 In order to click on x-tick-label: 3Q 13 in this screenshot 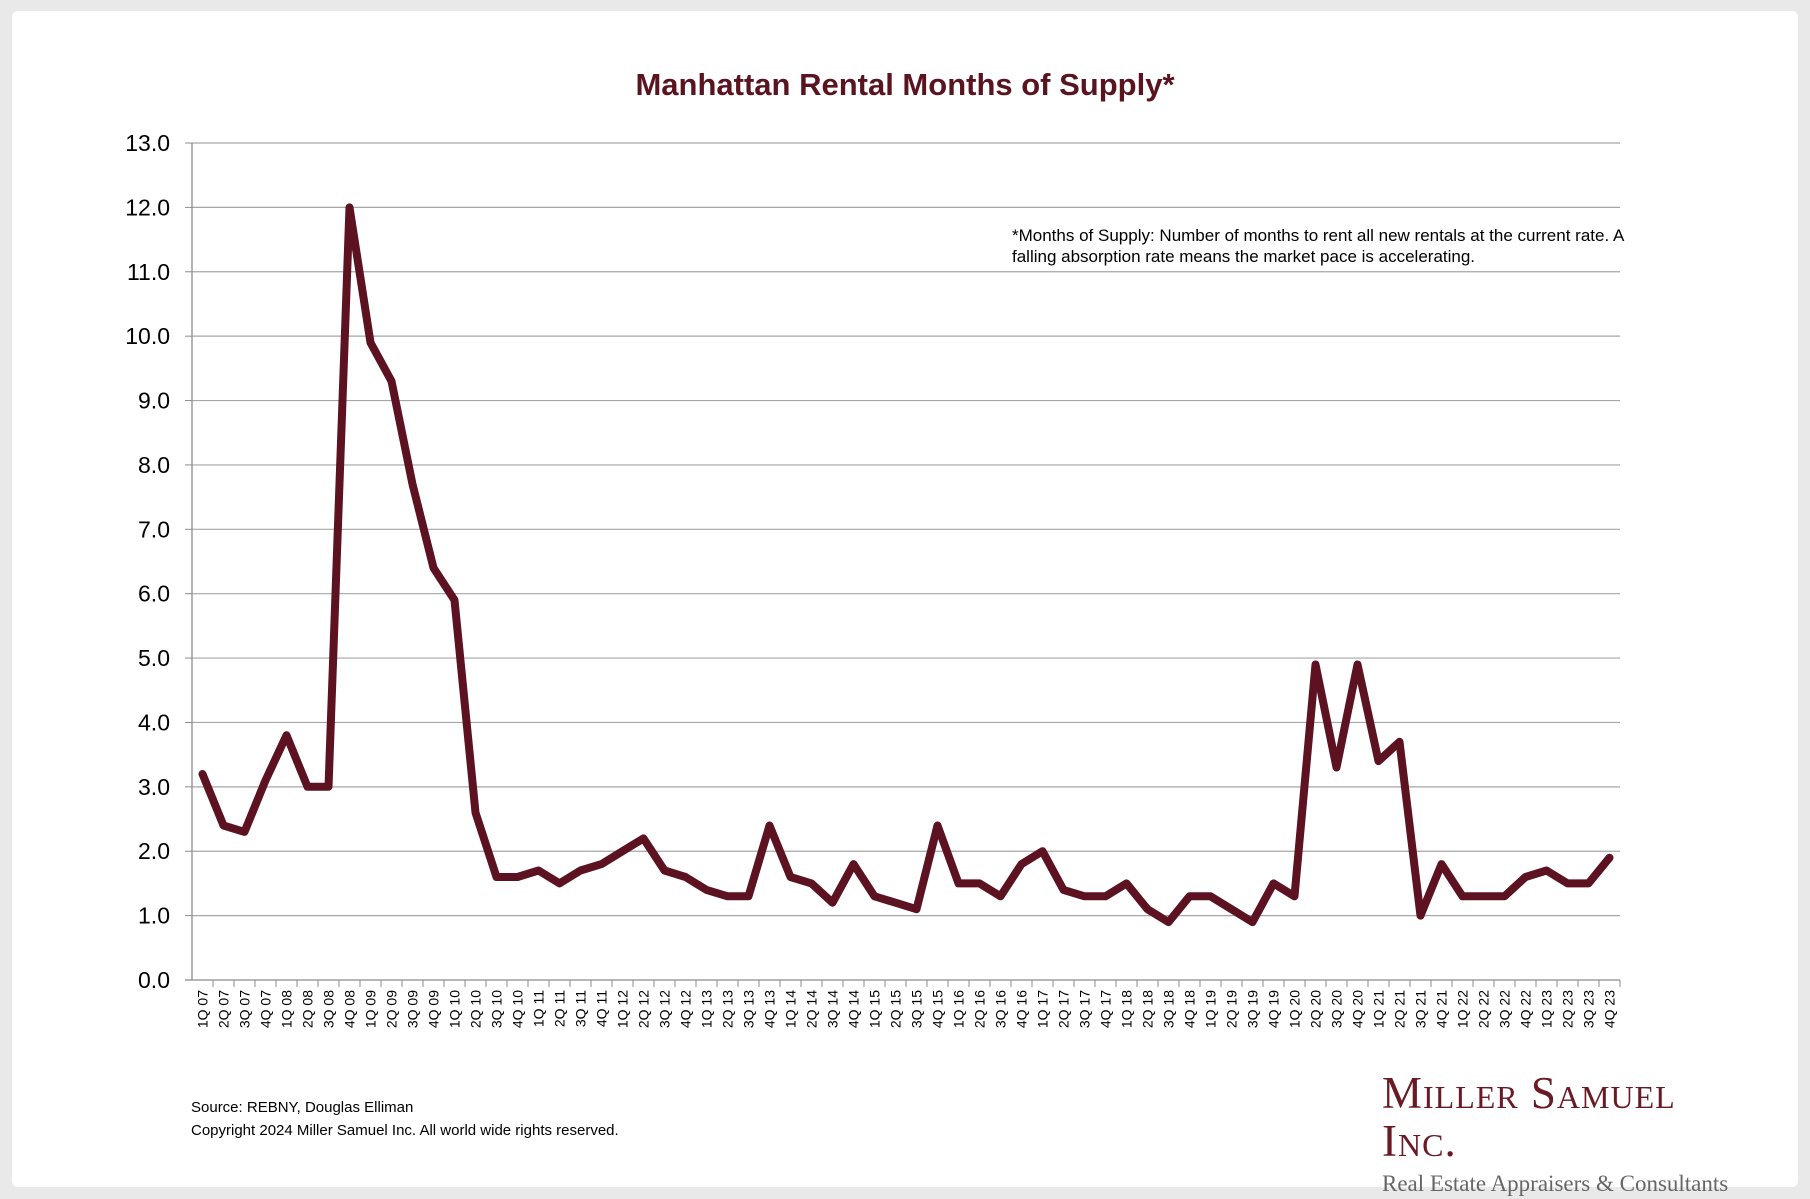, I will do `click(749, 1009)`.